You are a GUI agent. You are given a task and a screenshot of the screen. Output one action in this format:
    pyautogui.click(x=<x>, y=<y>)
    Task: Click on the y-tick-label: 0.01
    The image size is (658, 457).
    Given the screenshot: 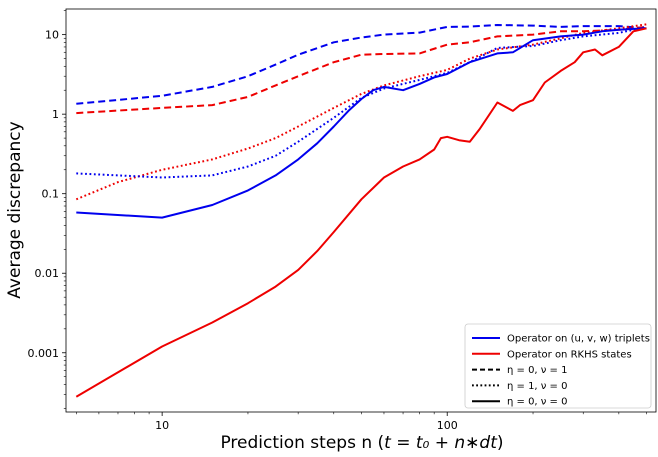 What is the action you would take?
    pyautogui.click(x=47, y=273)
    